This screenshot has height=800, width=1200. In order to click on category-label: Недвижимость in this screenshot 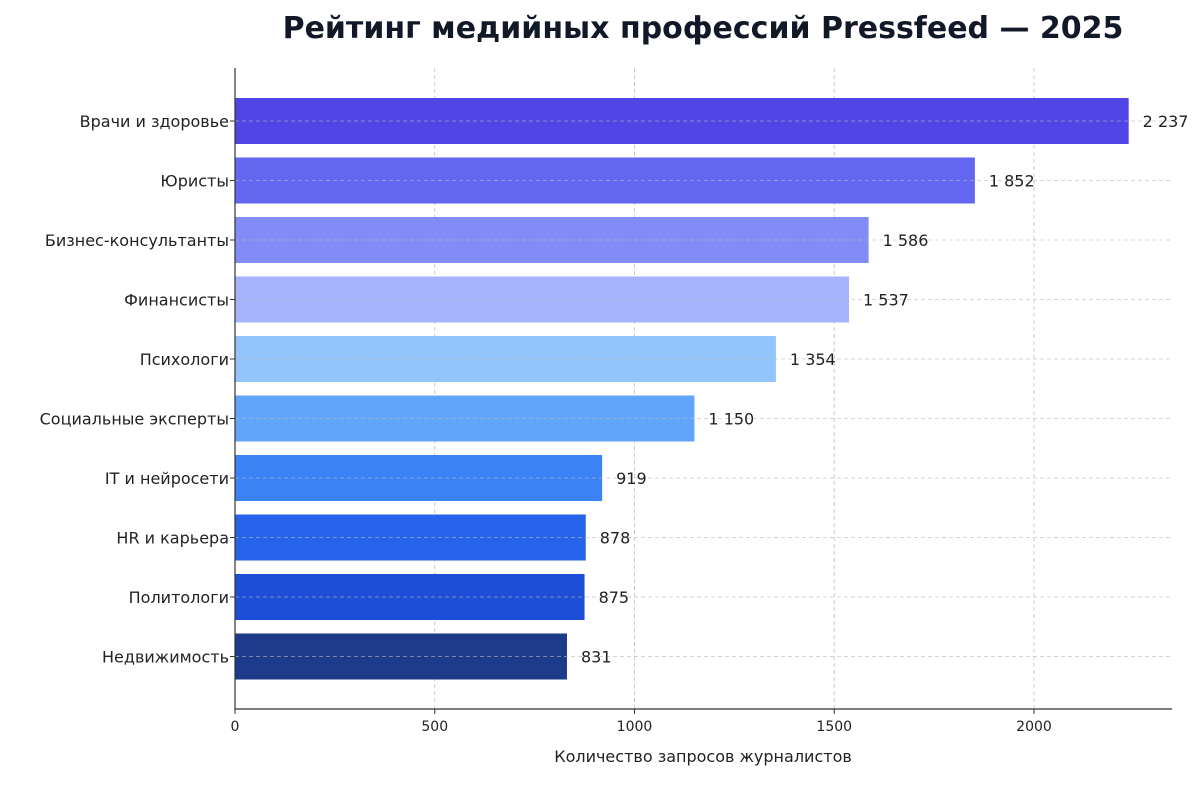, I will do `click(165, 657)`.